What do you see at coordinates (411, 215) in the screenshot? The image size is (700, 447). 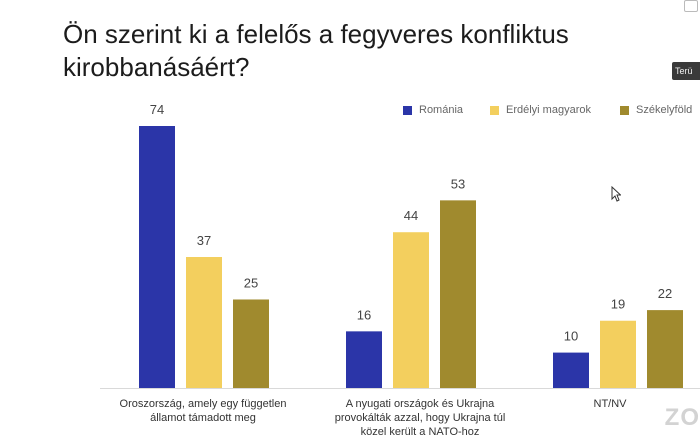 I see `data-label-c1-s1: 44` at bounding box center [411, 215].